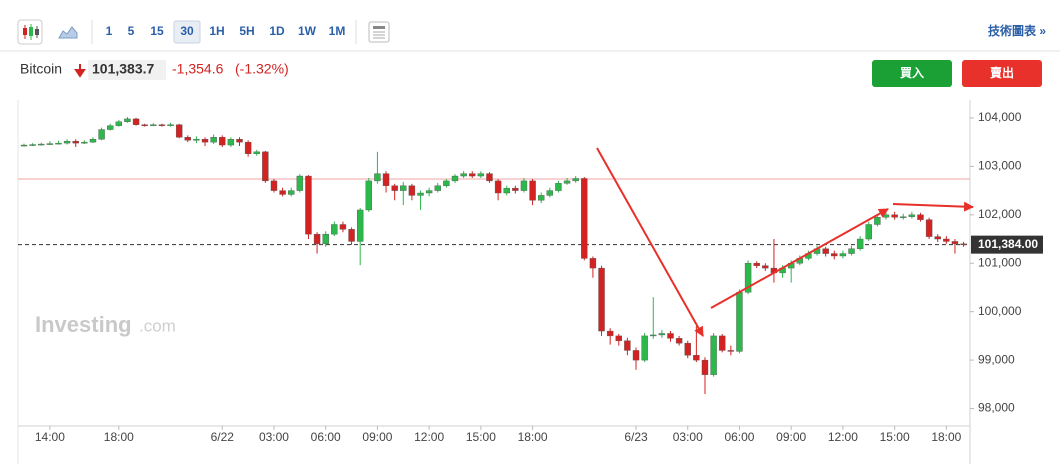 The image size is (1060, 464). What do you see at coordinates (688, 437) in the screenshot?
I see `x-tick-label: 03:00` at bounding box center [688, 437].